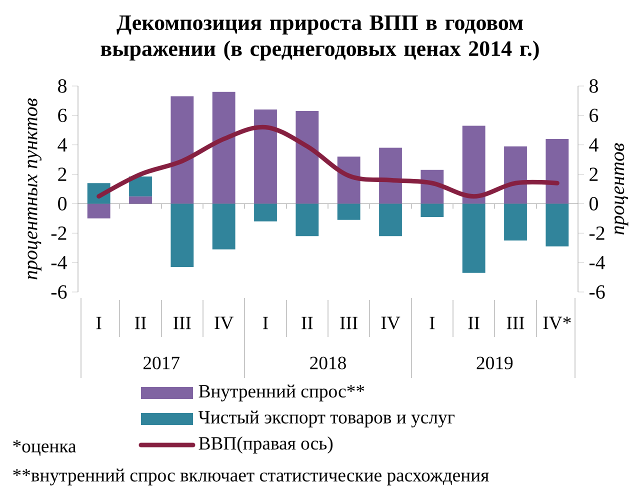 The image size is (641, 489). I want to click on y2-tick-label: 0, so click(593, 203).